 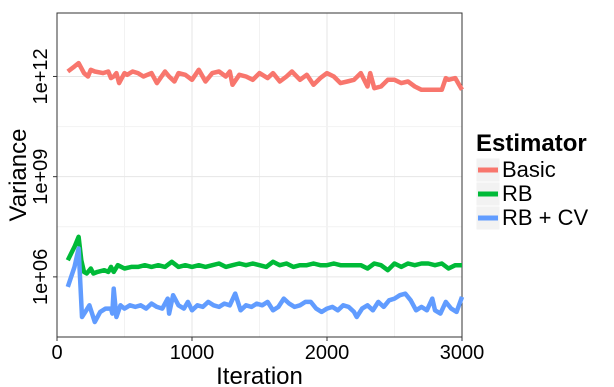 I want to click on legend-label: RB, so click(x=517, y=193).